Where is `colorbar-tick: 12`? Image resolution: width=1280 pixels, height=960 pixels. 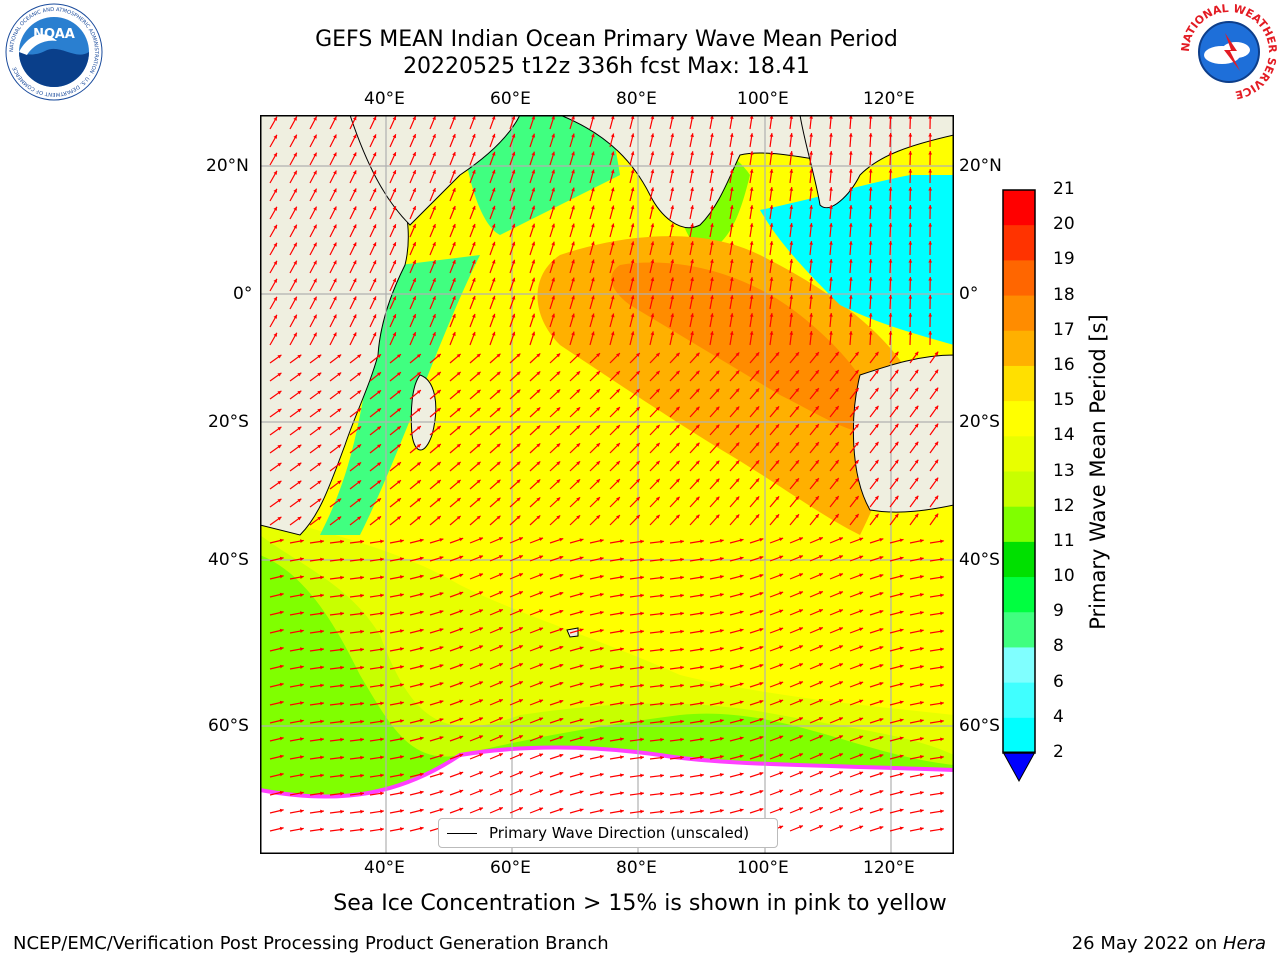
colorbar-tick: 12 is located at coordinates (1064, 505).